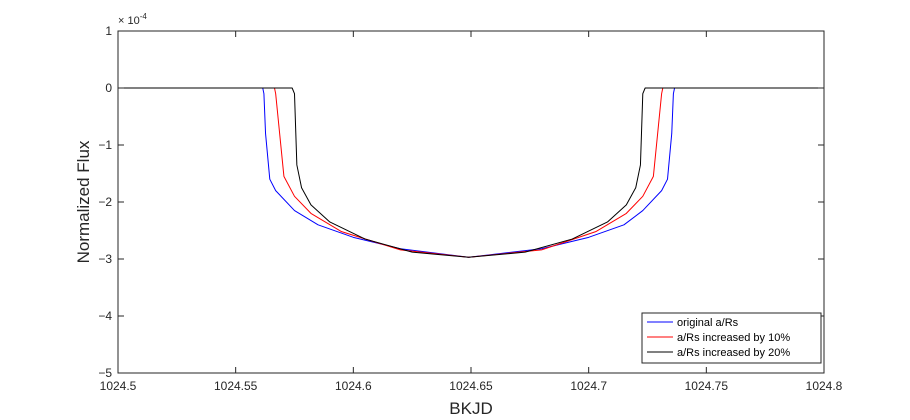 Image resolution: width=910 pixels, height=420 pixels. Describe the element at coordinates (108, 88) in the screenshot. I see `y-tick-label: 0` at that location.